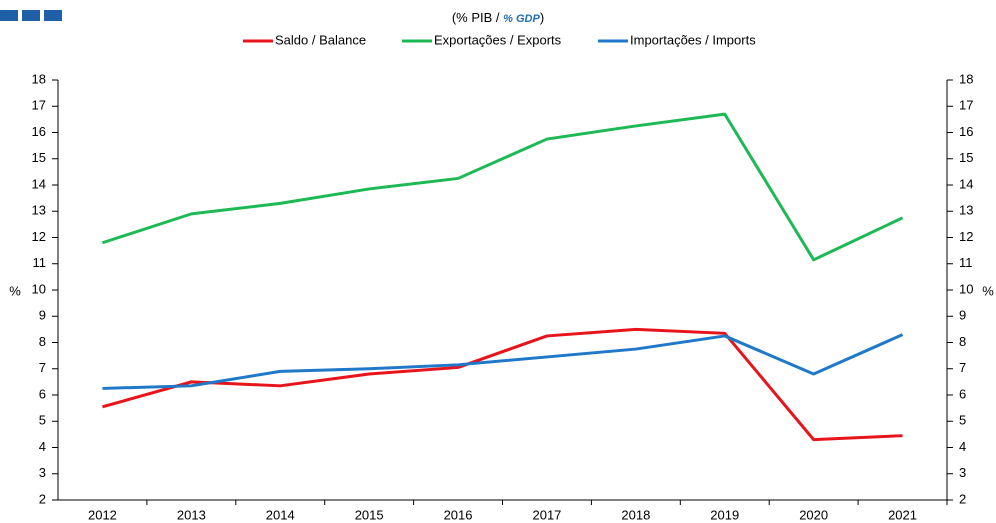 The height and width of the screenshot is (523, 996). I want to click on series-line, so click(503, 361).